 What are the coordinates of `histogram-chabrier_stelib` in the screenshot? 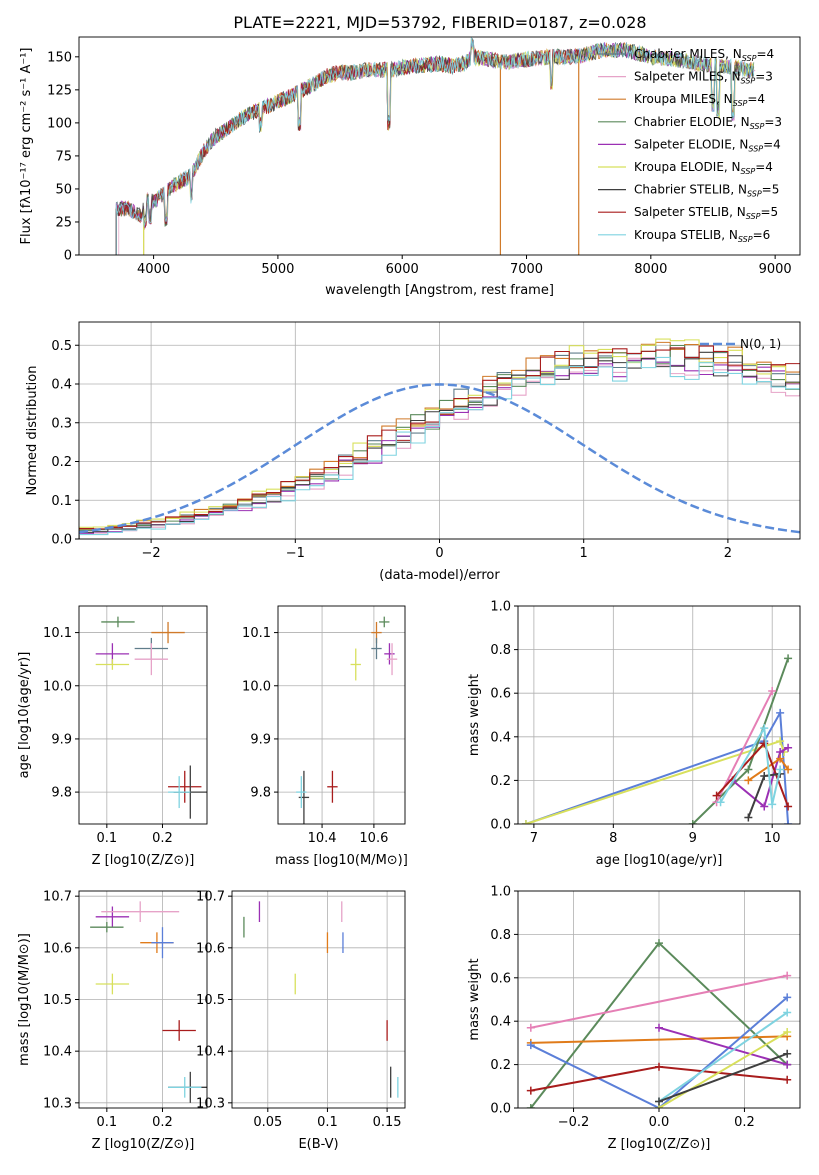 It's located at (439, 445).